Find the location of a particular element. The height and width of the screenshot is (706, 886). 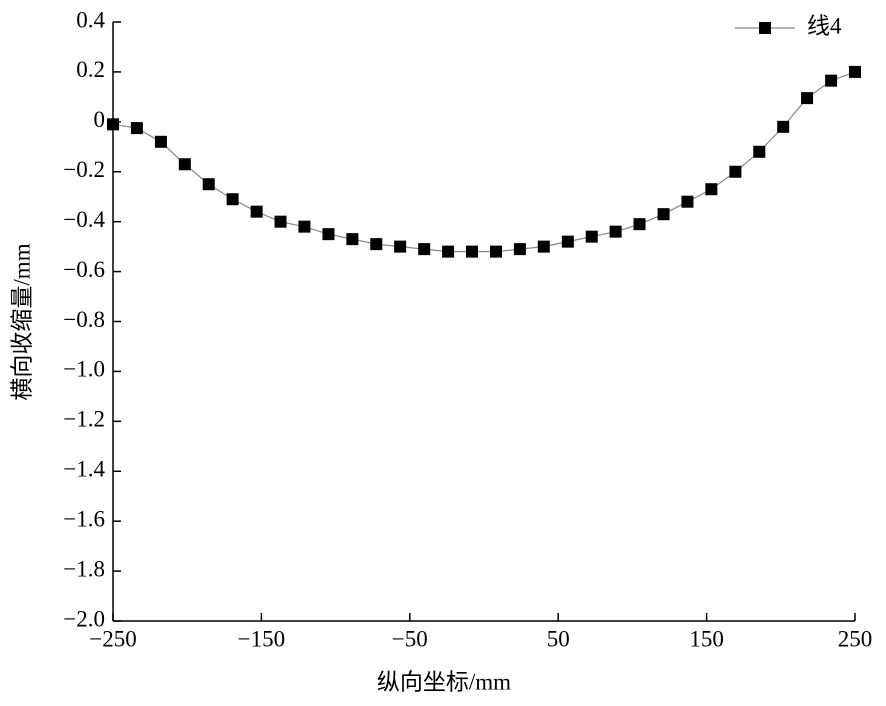

x-tick-label: −150 is located at coordinates (261, 638).